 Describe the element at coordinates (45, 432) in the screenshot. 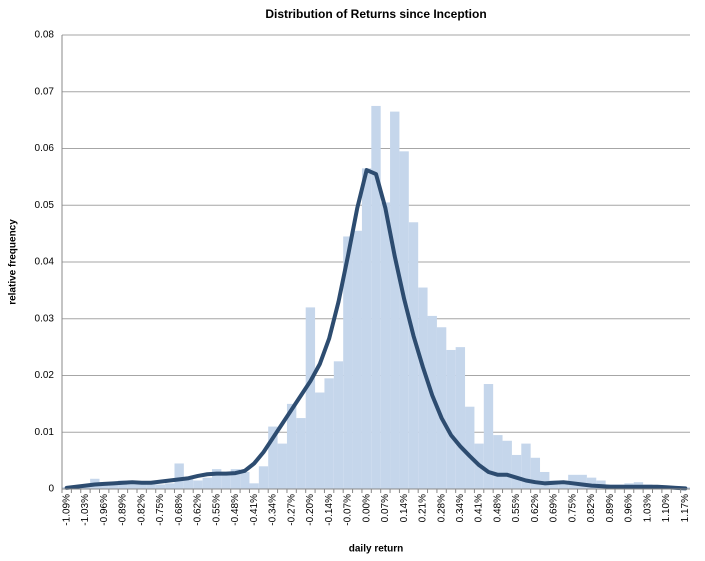

I see `y-tick-label: 0.01` at that location.